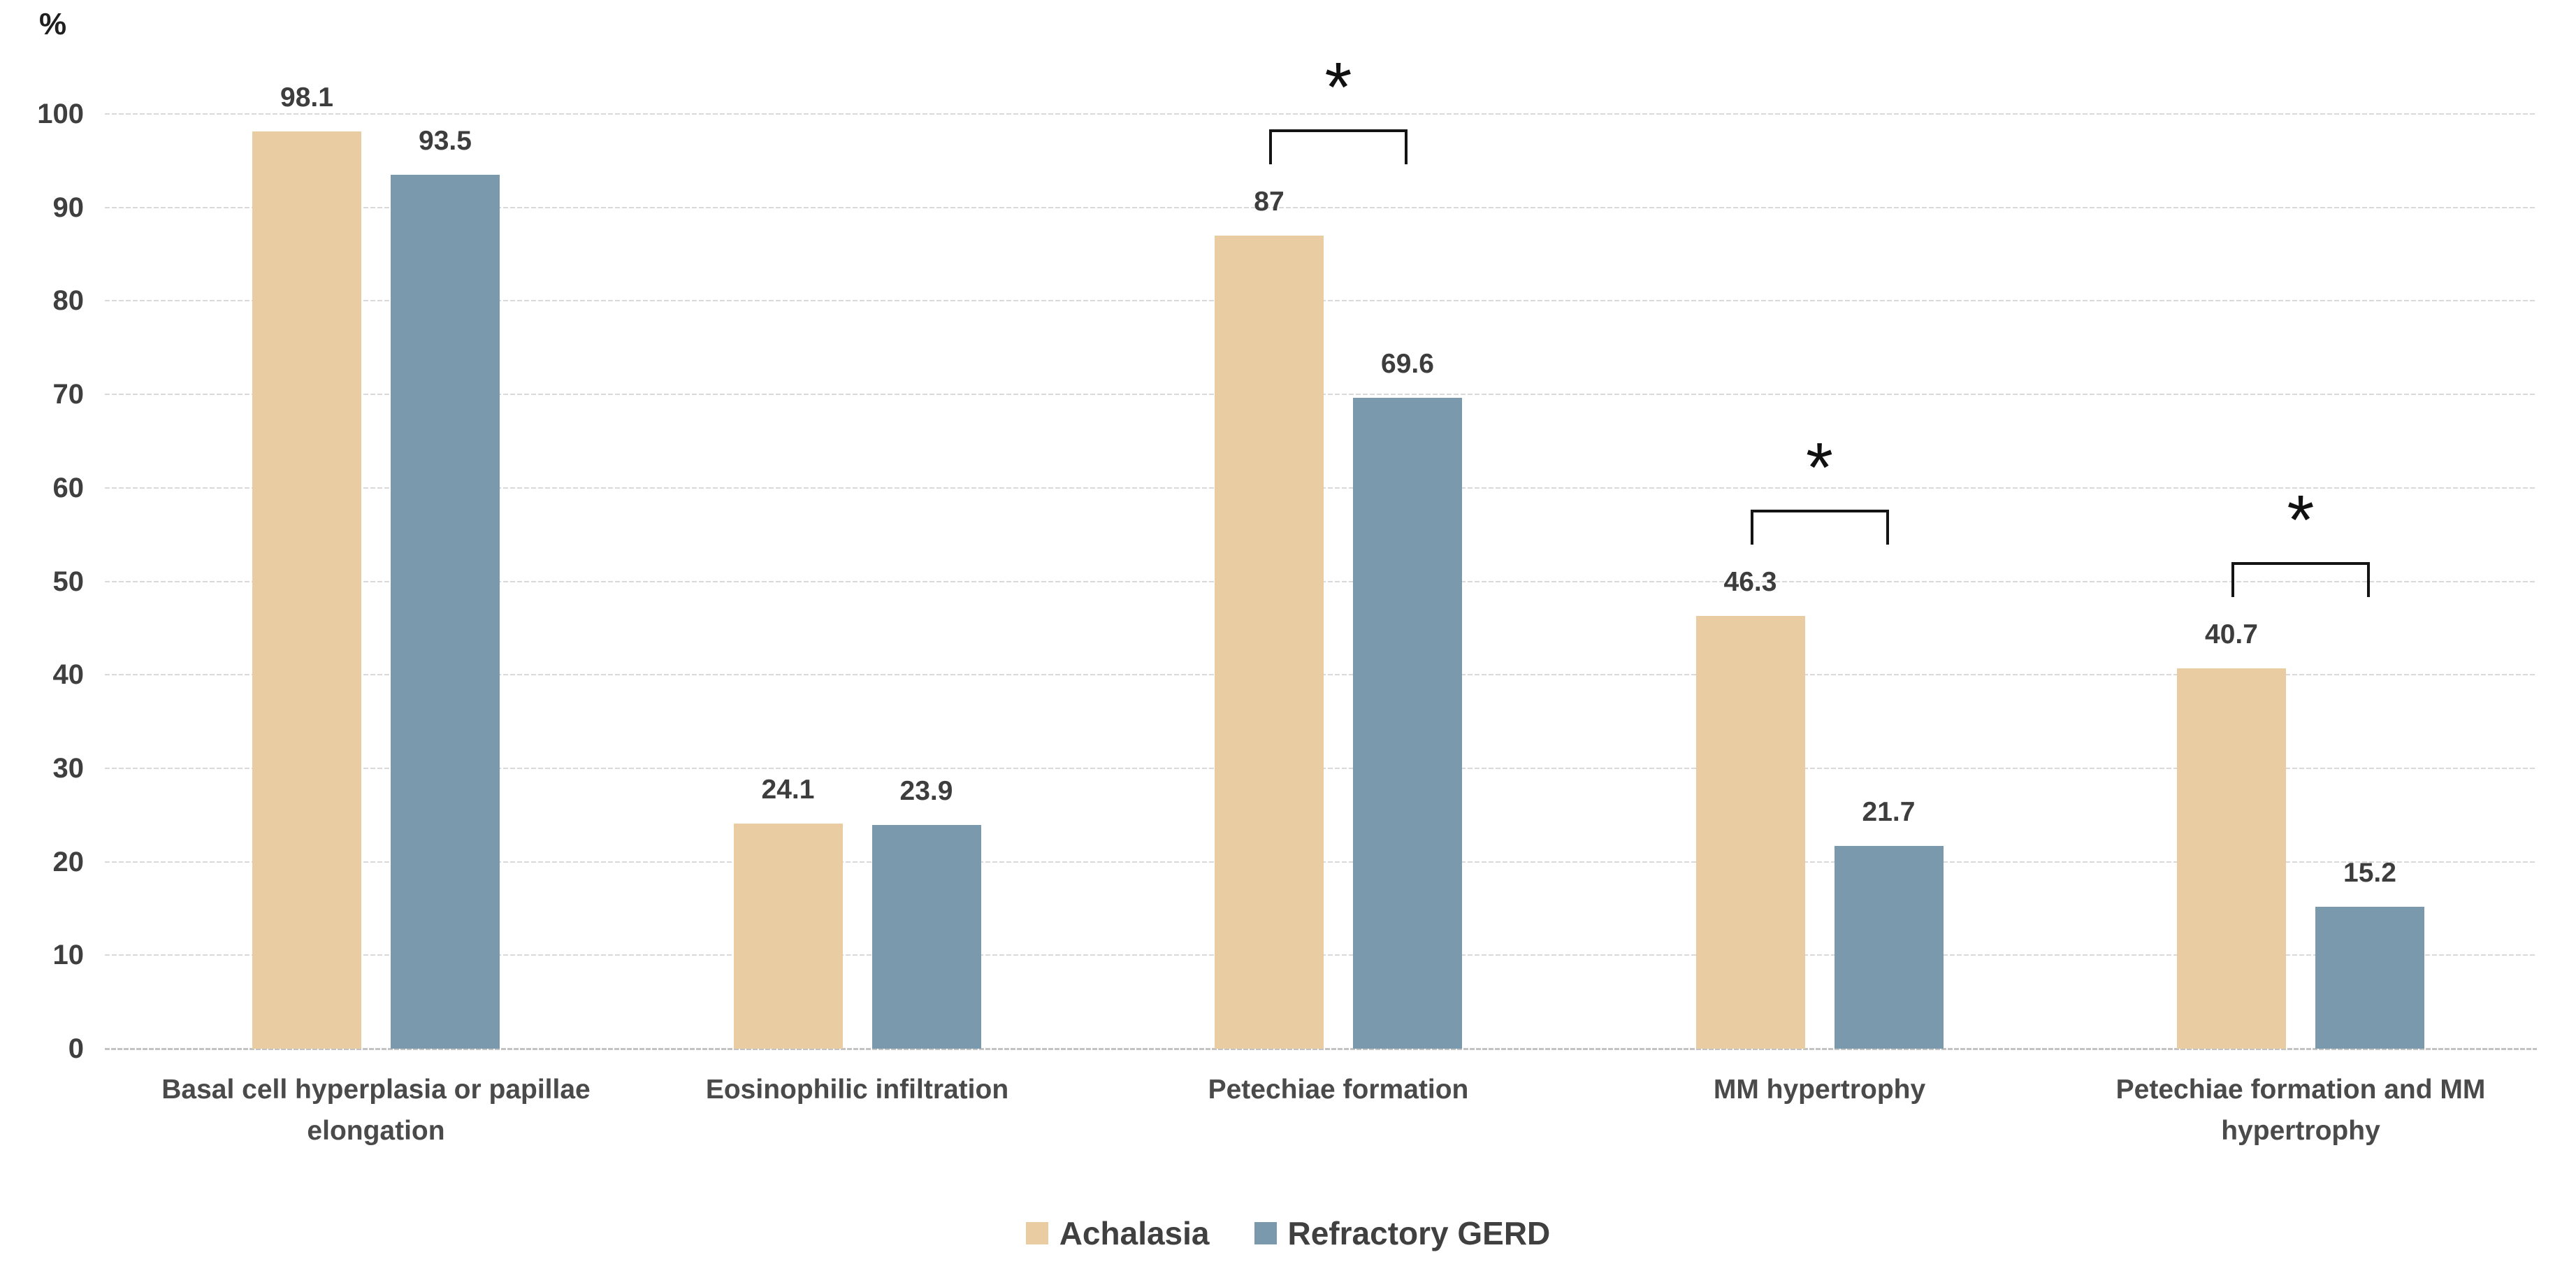 This screenshot has height=1278, width=2576. What do you see at coordinates (926, 791) in the screenshot?
I see `value-label: 23.9` at bounding box center [926, 791].